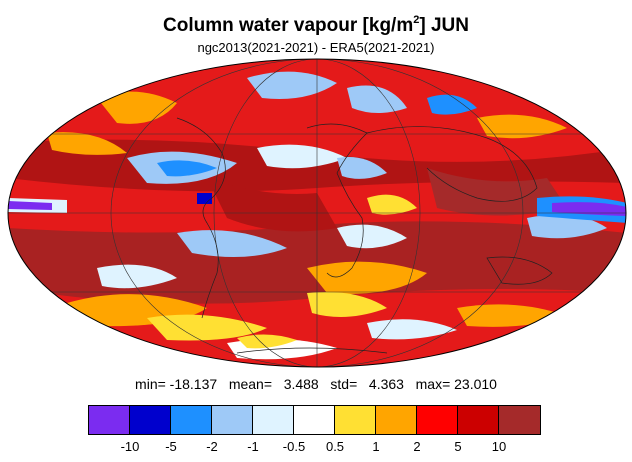 The width and height of the screenshot is (632, 462). Describe the element at coordinates (499, 446) in the screenshot. I see `colorbar-tick-label: 10` at that location.